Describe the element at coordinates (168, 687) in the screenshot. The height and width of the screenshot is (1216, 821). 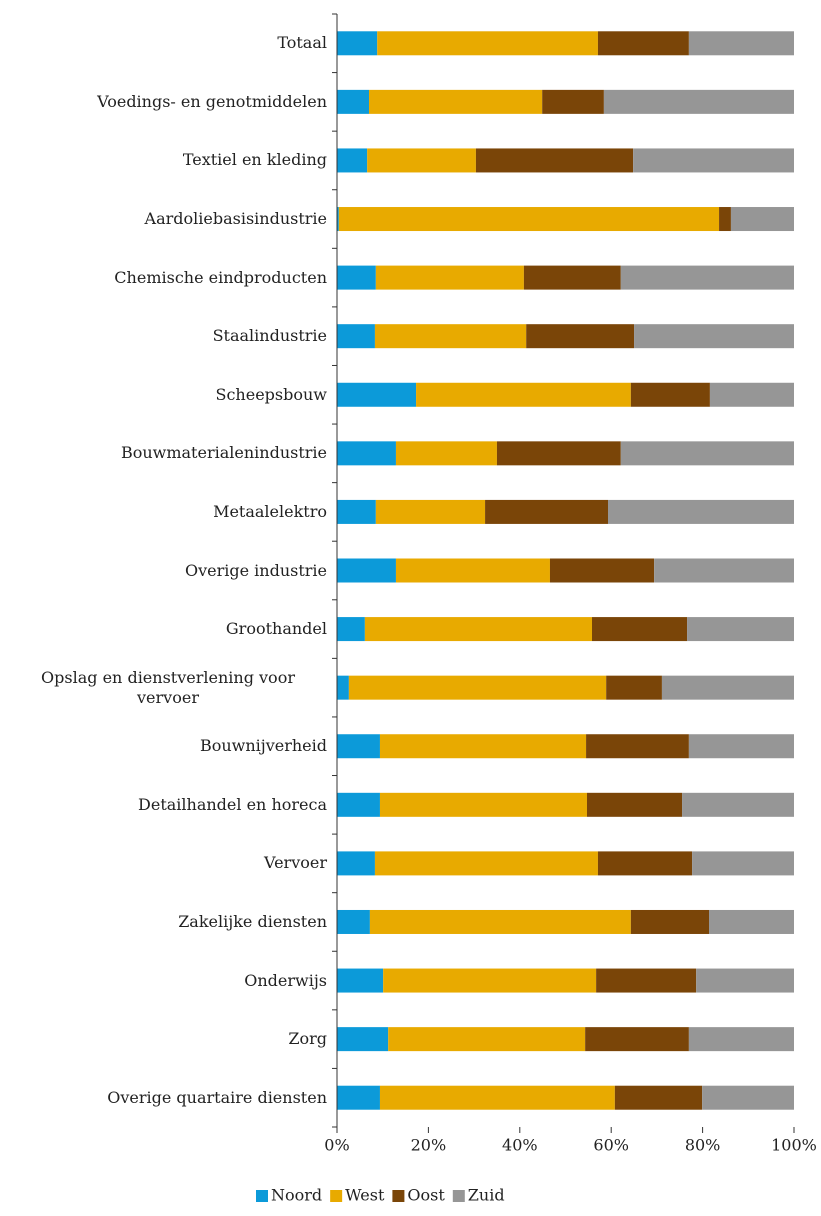
I see `y-tick-label: Opslag en dienstverlening voor vervoer` at that location.